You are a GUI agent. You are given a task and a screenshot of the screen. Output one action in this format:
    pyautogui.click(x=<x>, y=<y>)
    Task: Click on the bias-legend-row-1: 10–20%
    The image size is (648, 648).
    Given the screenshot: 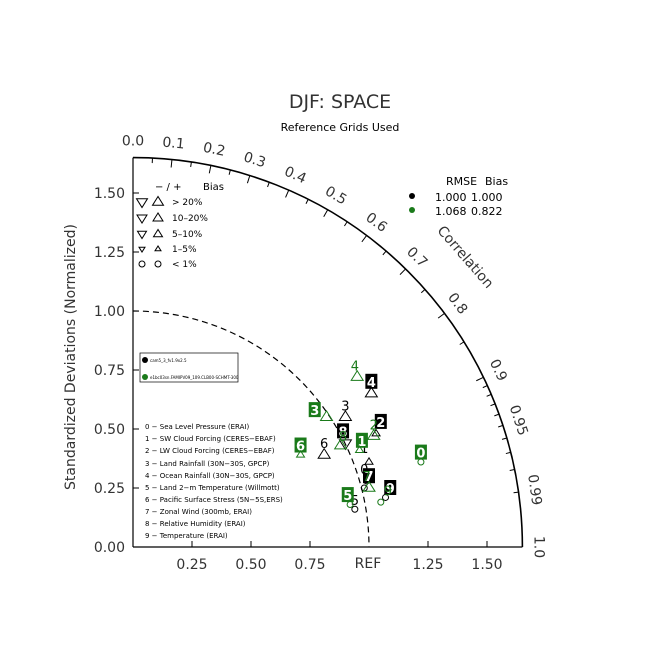 What is the action you would take?
    pyautogui.click(x=190, y=219)
    